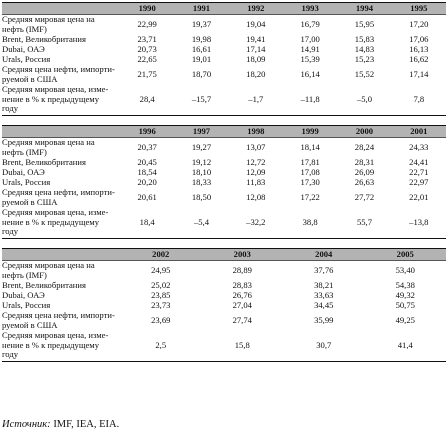 This screenshot has width=448, height=437. Describe the element at coordinates (201, 131) in the screenshot. I see `year-header: 1997` at that location.